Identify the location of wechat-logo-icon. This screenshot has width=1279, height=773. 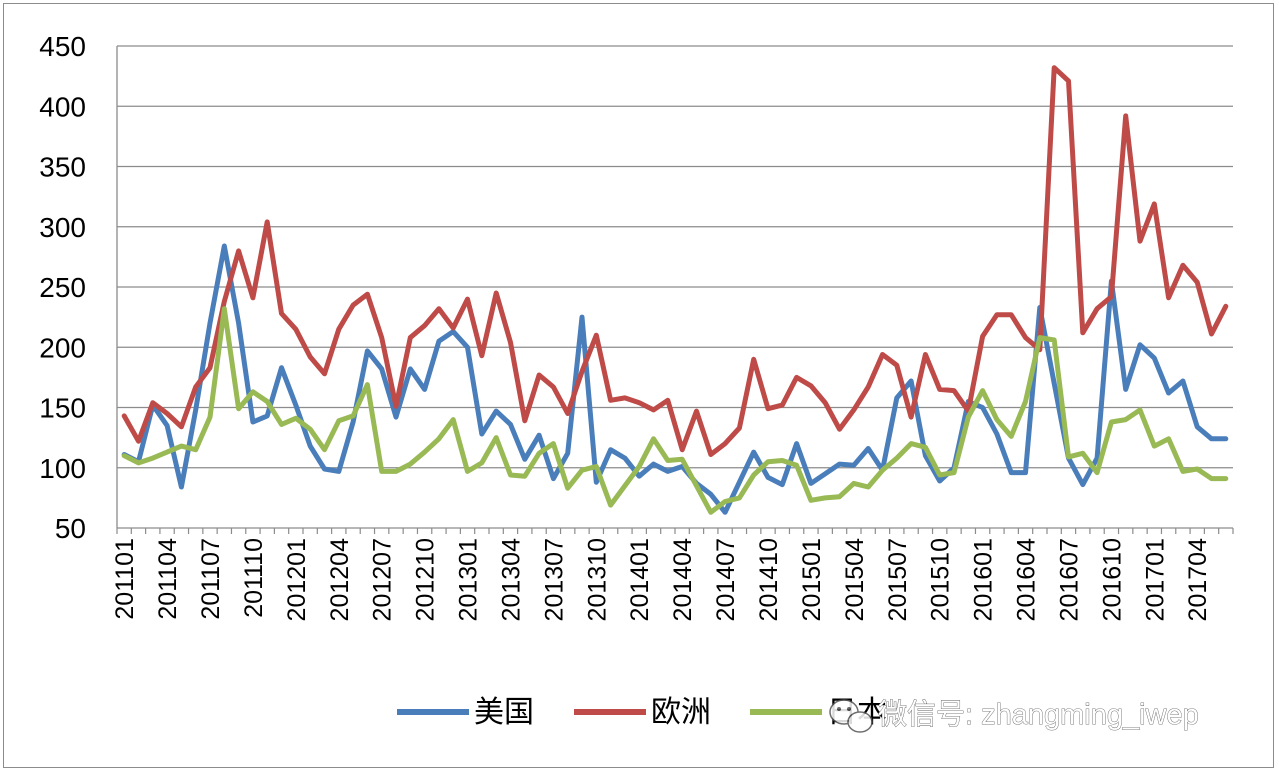
(851, 716).